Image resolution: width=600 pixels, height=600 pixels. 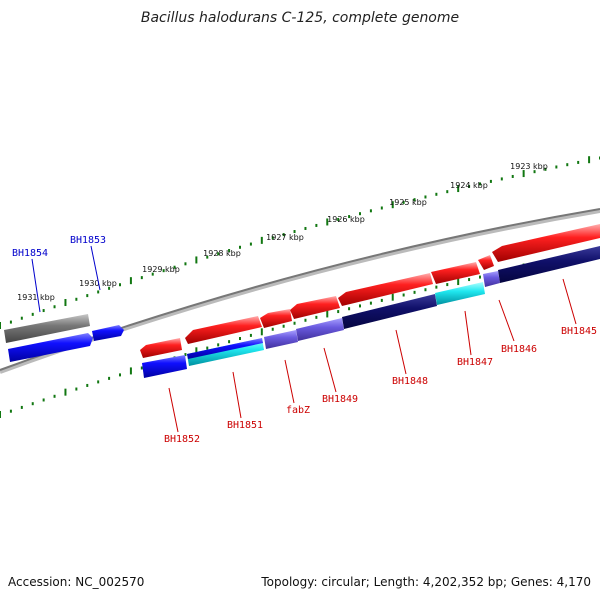 What do you see at coordinates (389, 311) in the screenshot?
I see `gene-bh1848-block` at bounding box center [389, 311].